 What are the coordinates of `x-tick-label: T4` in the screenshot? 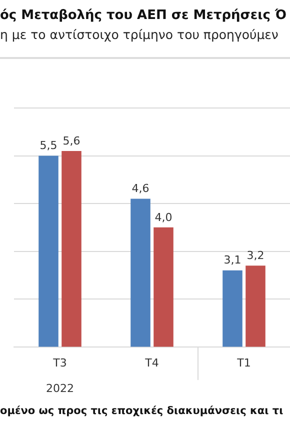 It's located at (151, 363).